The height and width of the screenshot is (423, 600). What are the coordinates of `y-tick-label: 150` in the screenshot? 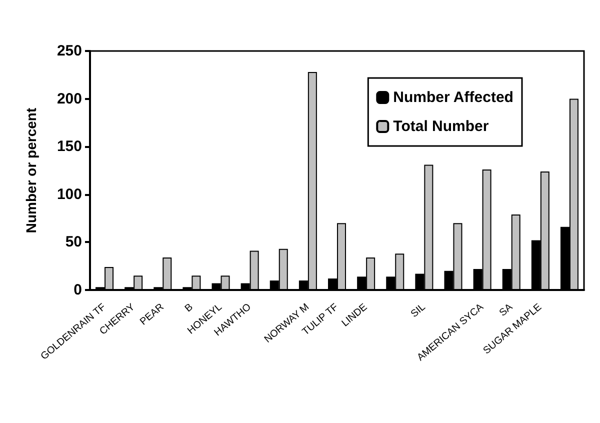 It's located at (69, 147).